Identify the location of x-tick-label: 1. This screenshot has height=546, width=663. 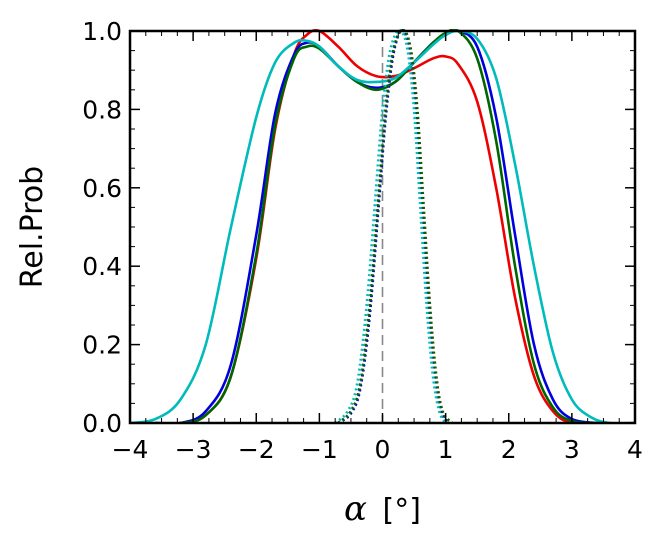
(446, 449).